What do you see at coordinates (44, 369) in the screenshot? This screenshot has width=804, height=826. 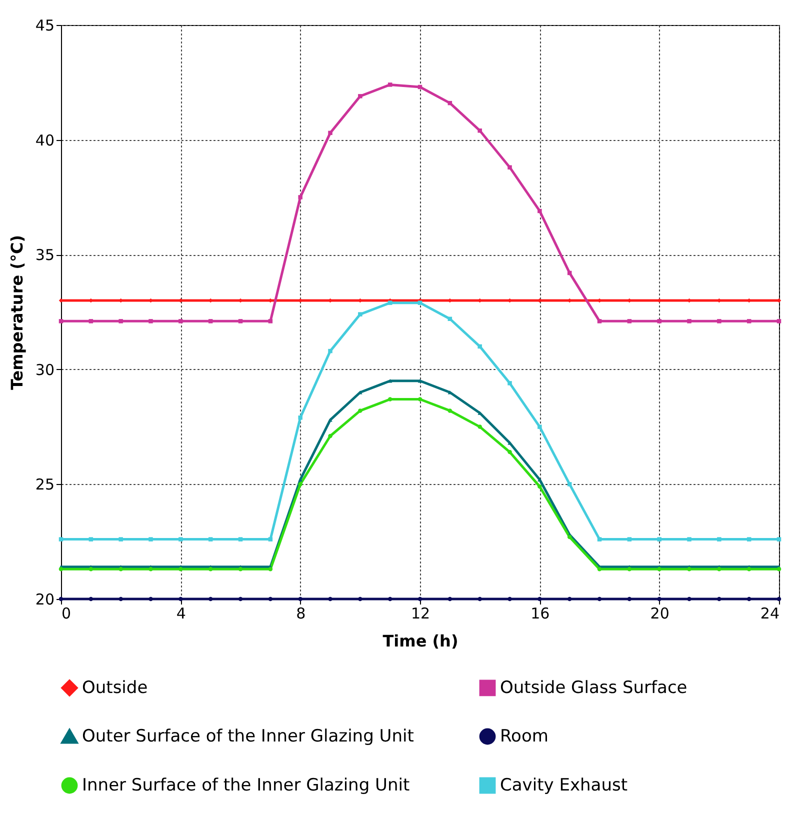 I see `y-tick-label: 30` at bounding box center [44, 369].